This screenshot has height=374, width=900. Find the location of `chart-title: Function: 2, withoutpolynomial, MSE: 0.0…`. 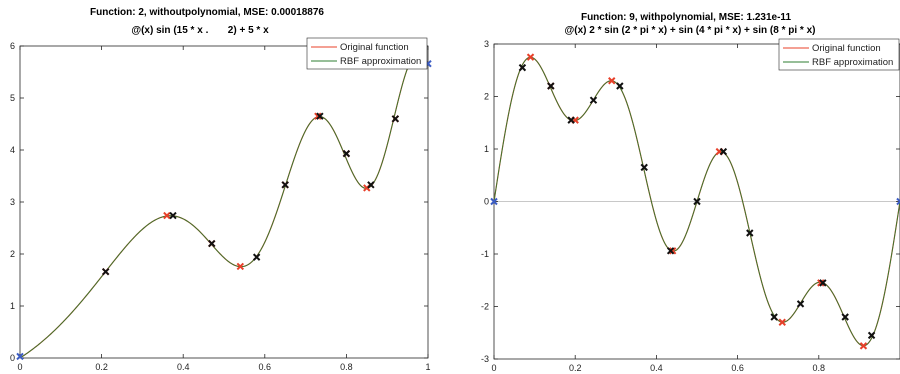

chart-title: Function: 2, withoutpolynomial, MSE: 0.0… is located at coordinates (207, 12).